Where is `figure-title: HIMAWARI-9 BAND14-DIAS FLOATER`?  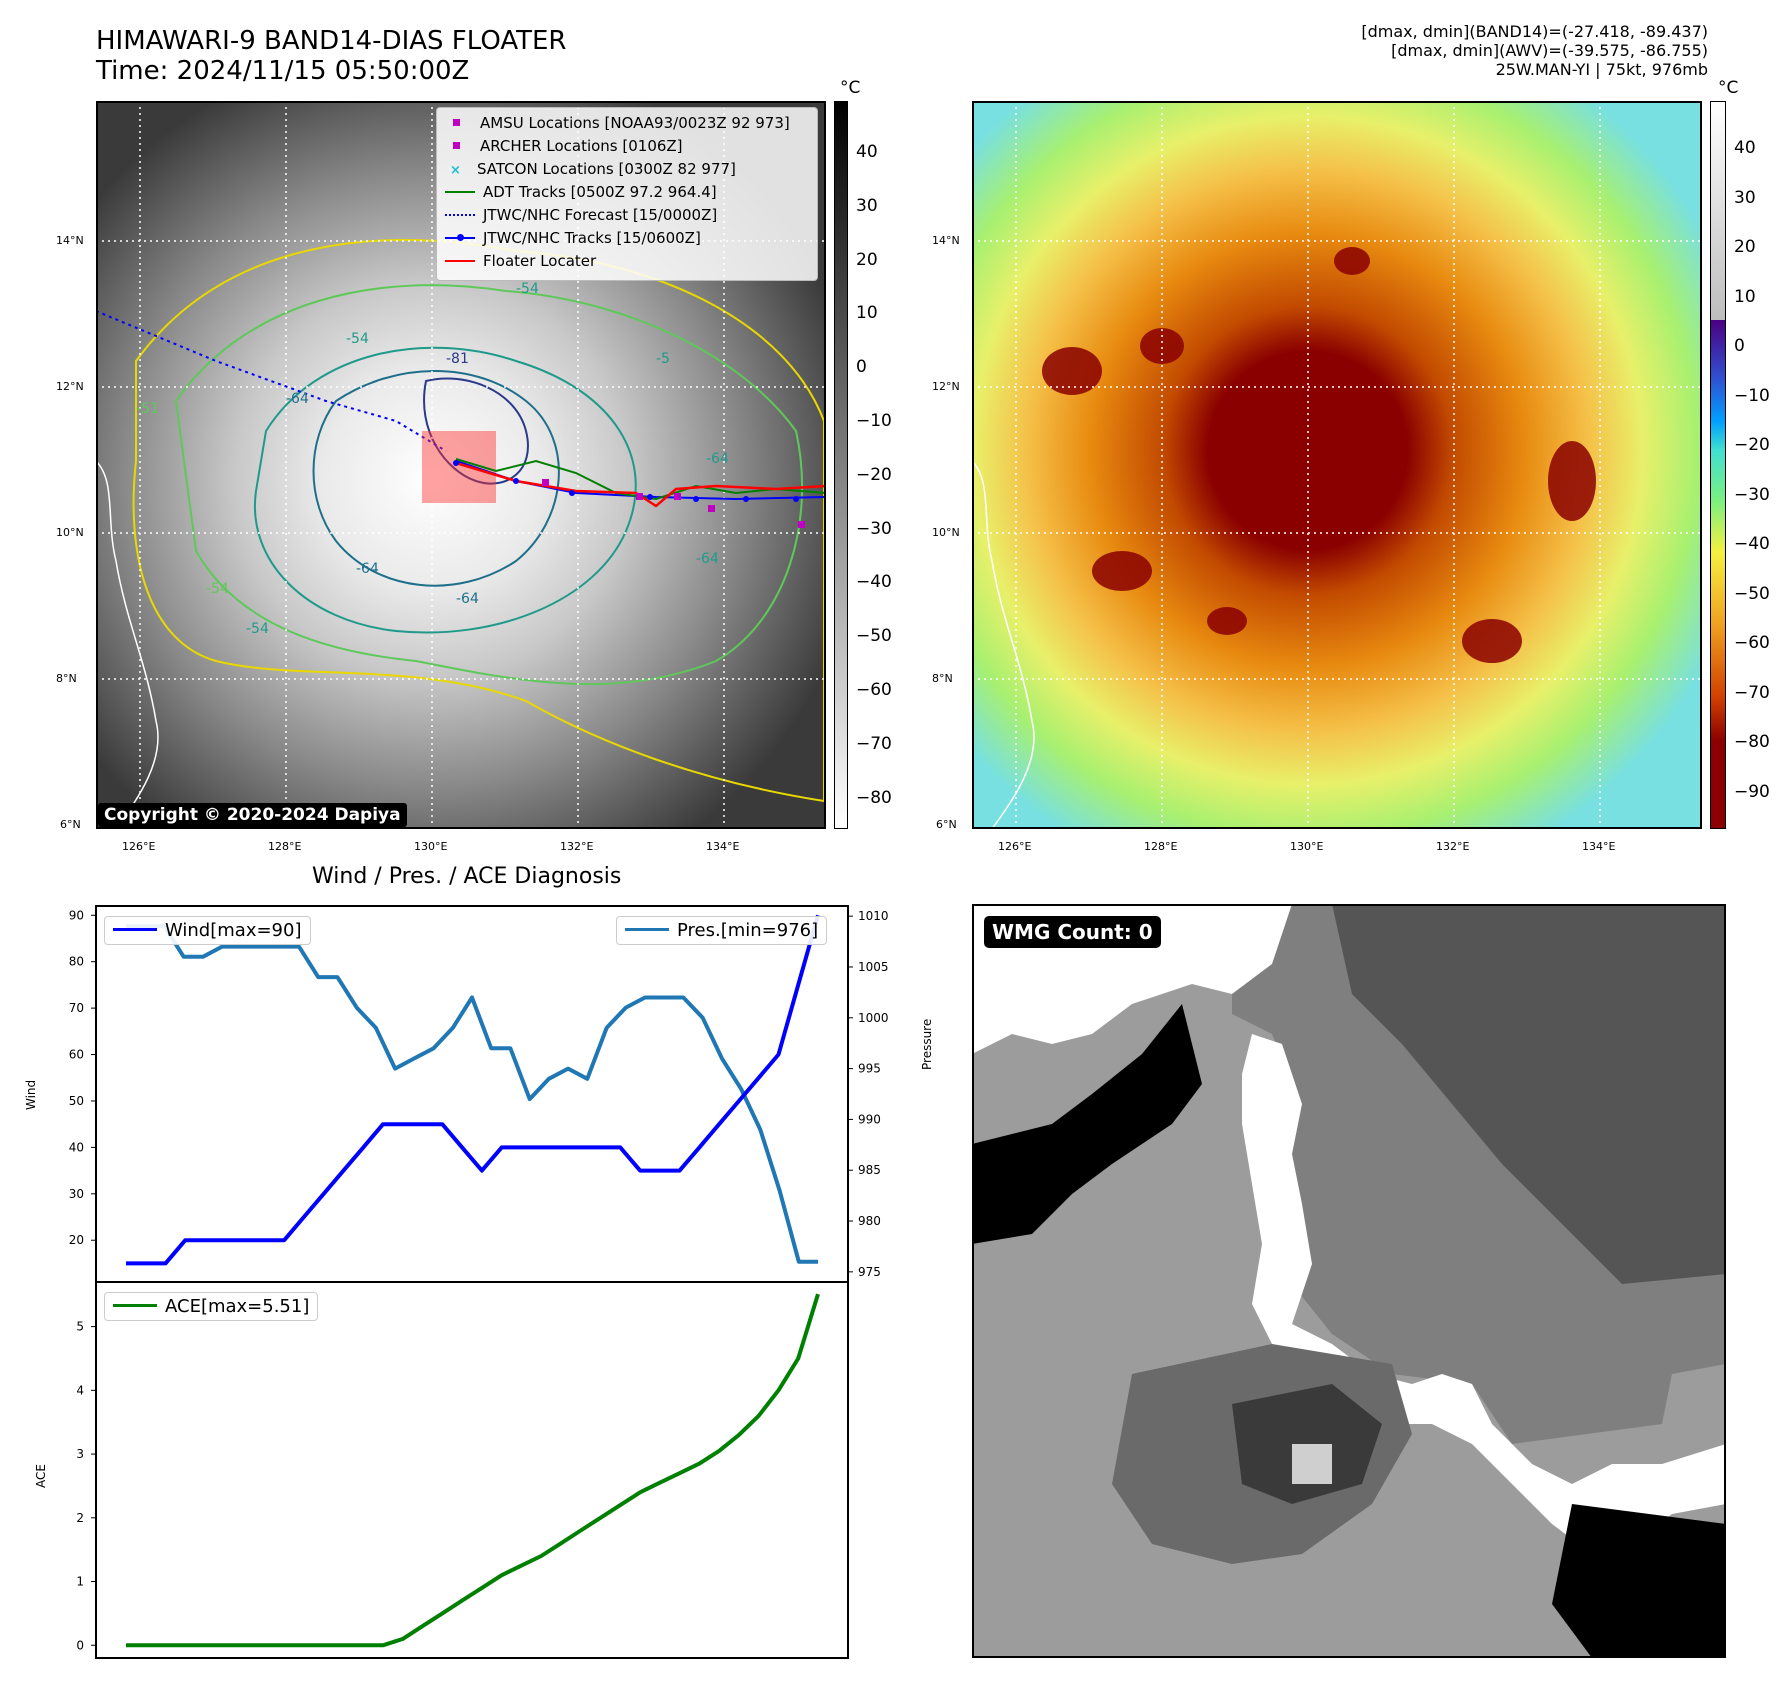
figure-title: HIMAWARI-9 BAND14-DIAS FLOATER is located at coordinates (331, 41).